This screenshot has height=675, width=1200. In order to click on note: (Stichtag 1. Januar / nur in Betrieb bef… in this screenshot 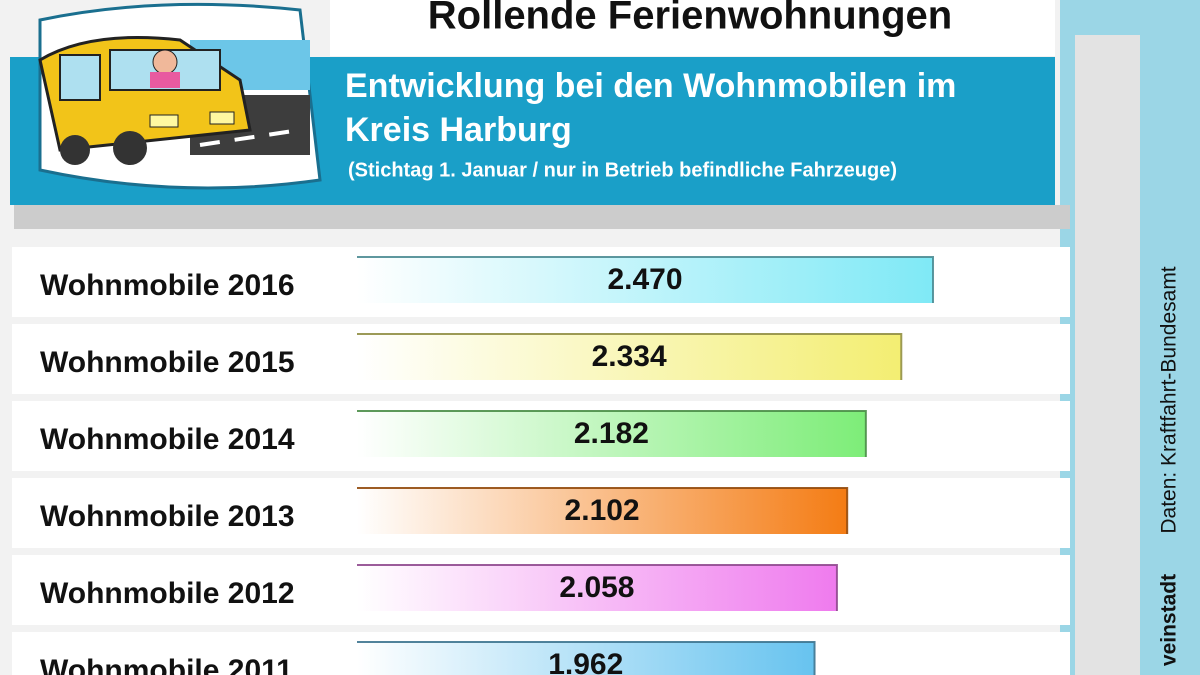, I will do `click(622, 170)`.